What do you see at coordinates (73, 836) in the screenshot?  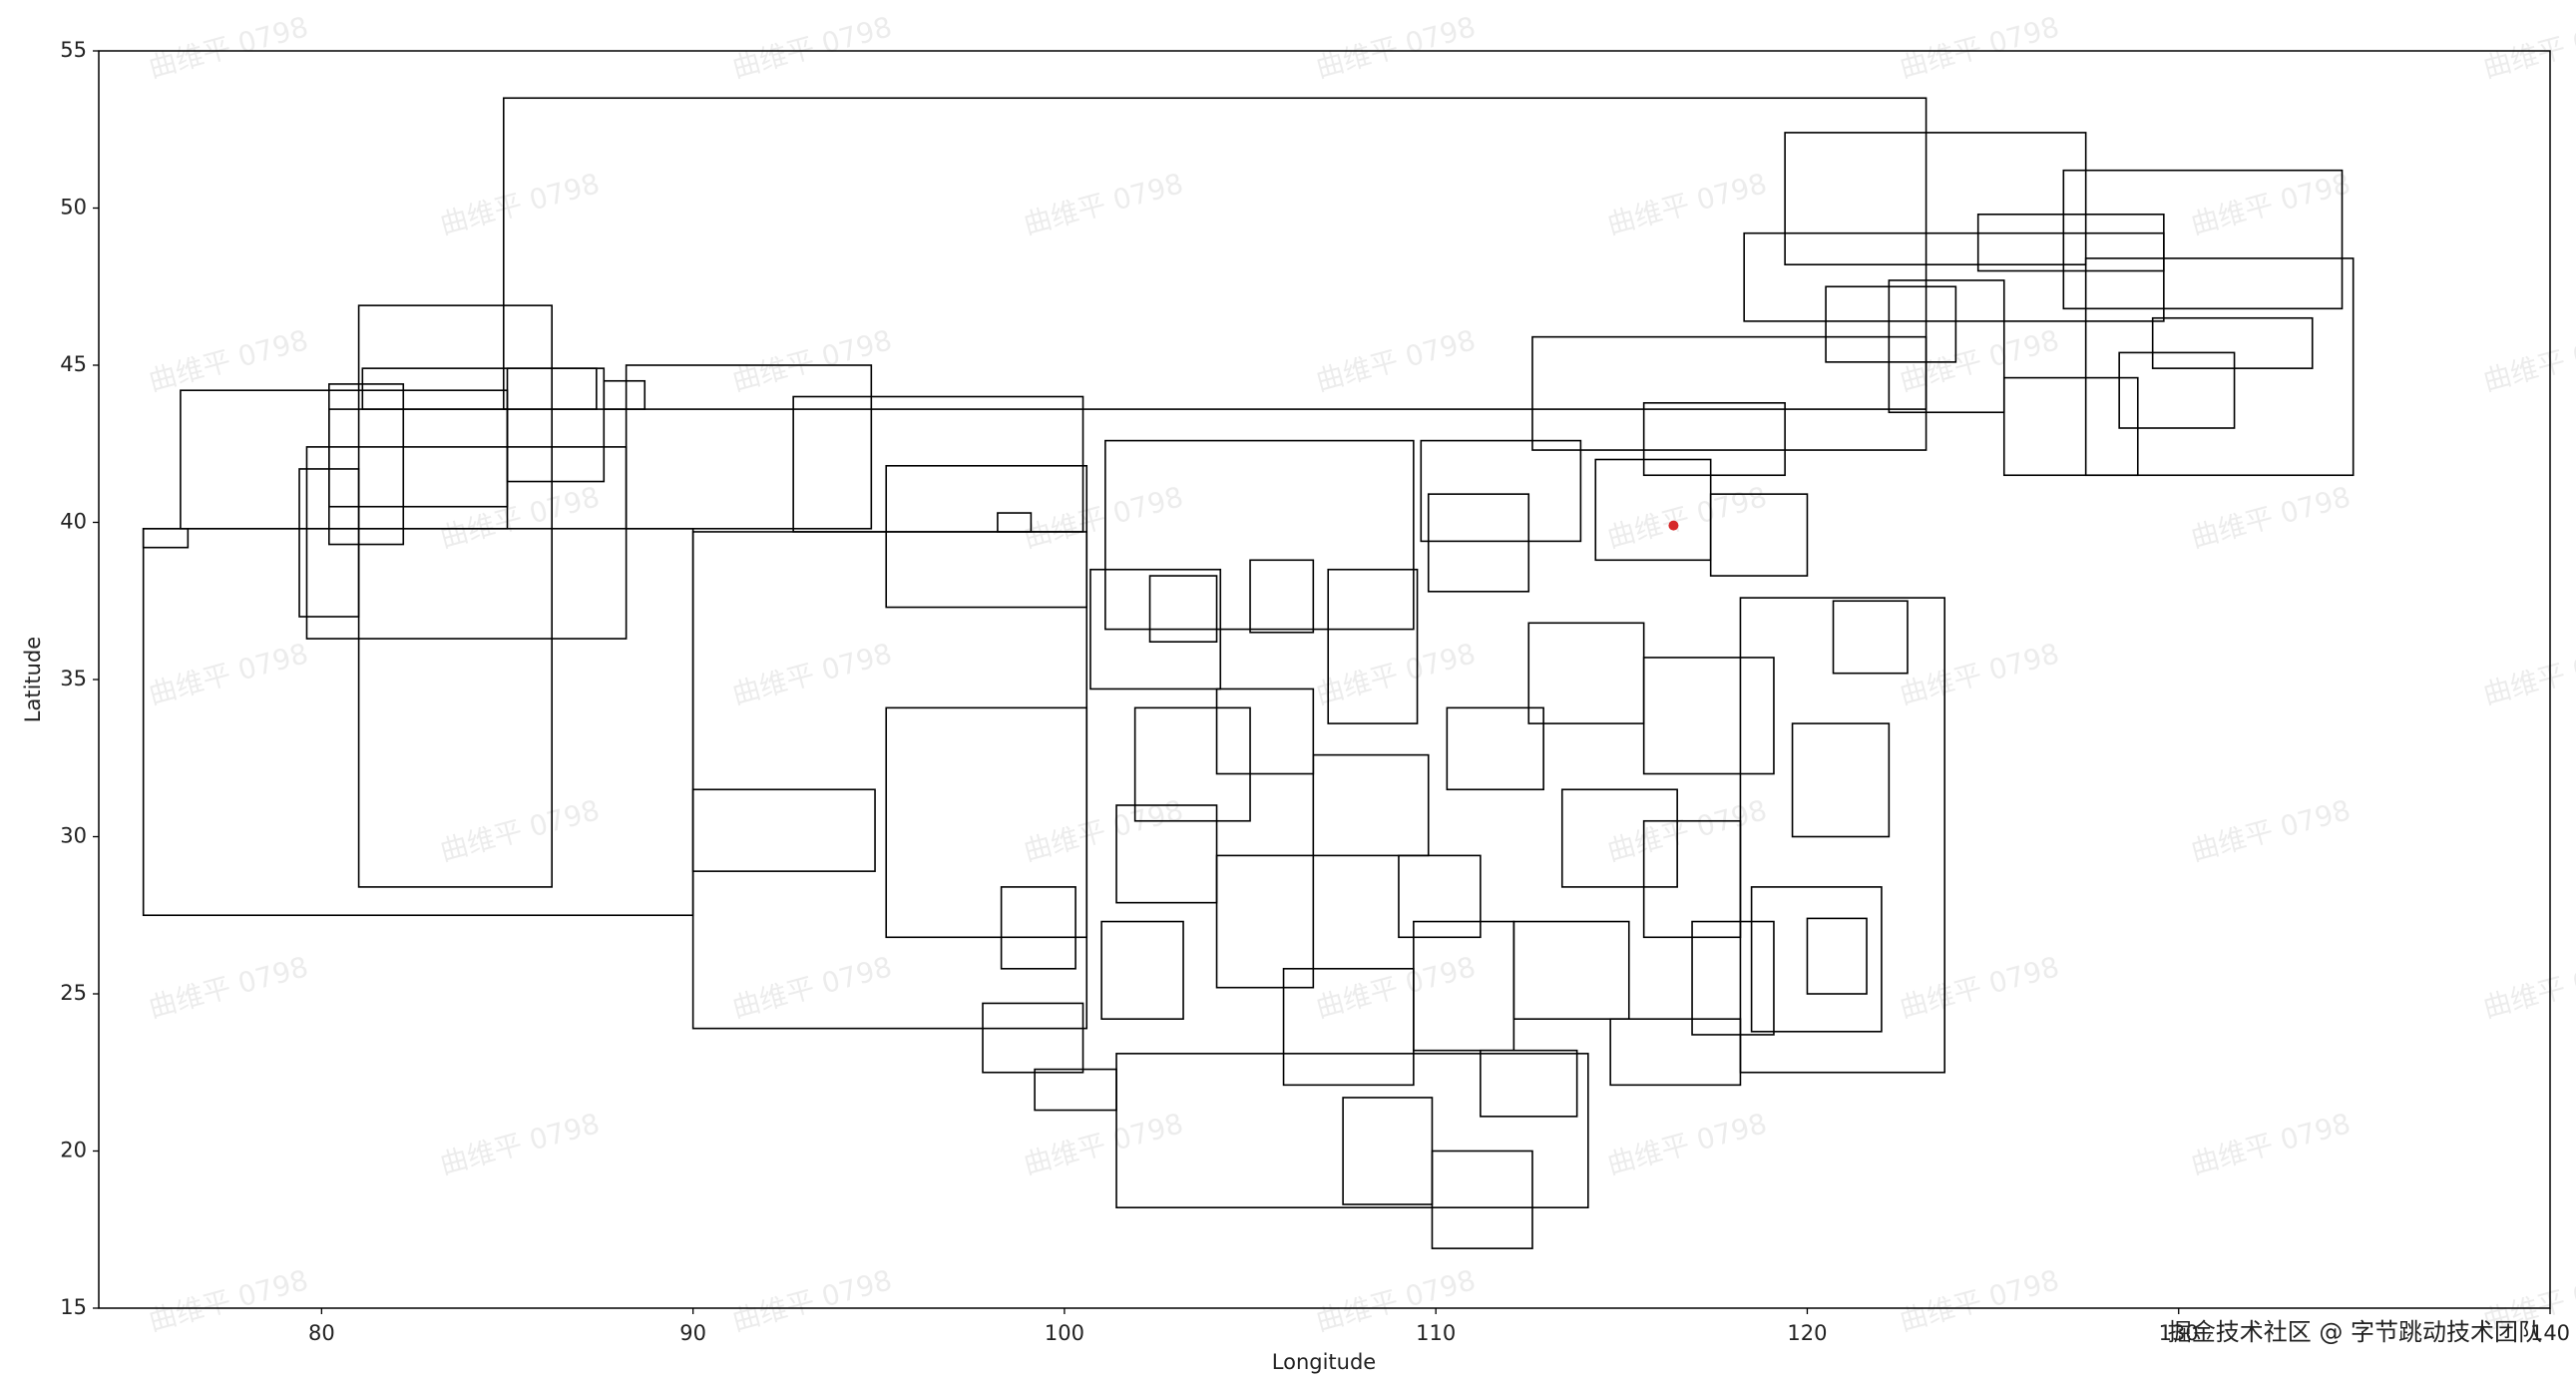 I see `y-tick-label: 30` at bounding box center [73, 836].